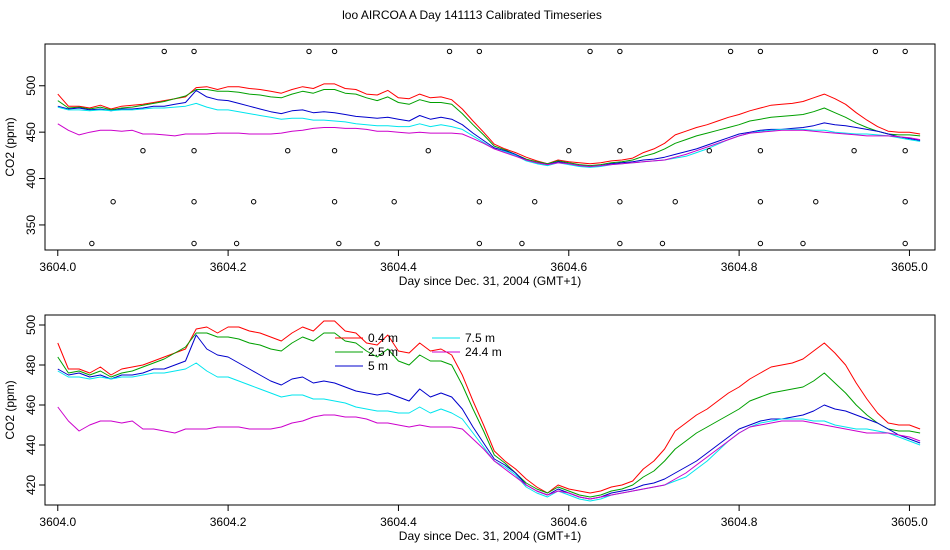 Image resolution: width=950 pixels, height=550 pixels. I want to click on legend-label-2-5-m: 2.5 m, so click(383, 352).